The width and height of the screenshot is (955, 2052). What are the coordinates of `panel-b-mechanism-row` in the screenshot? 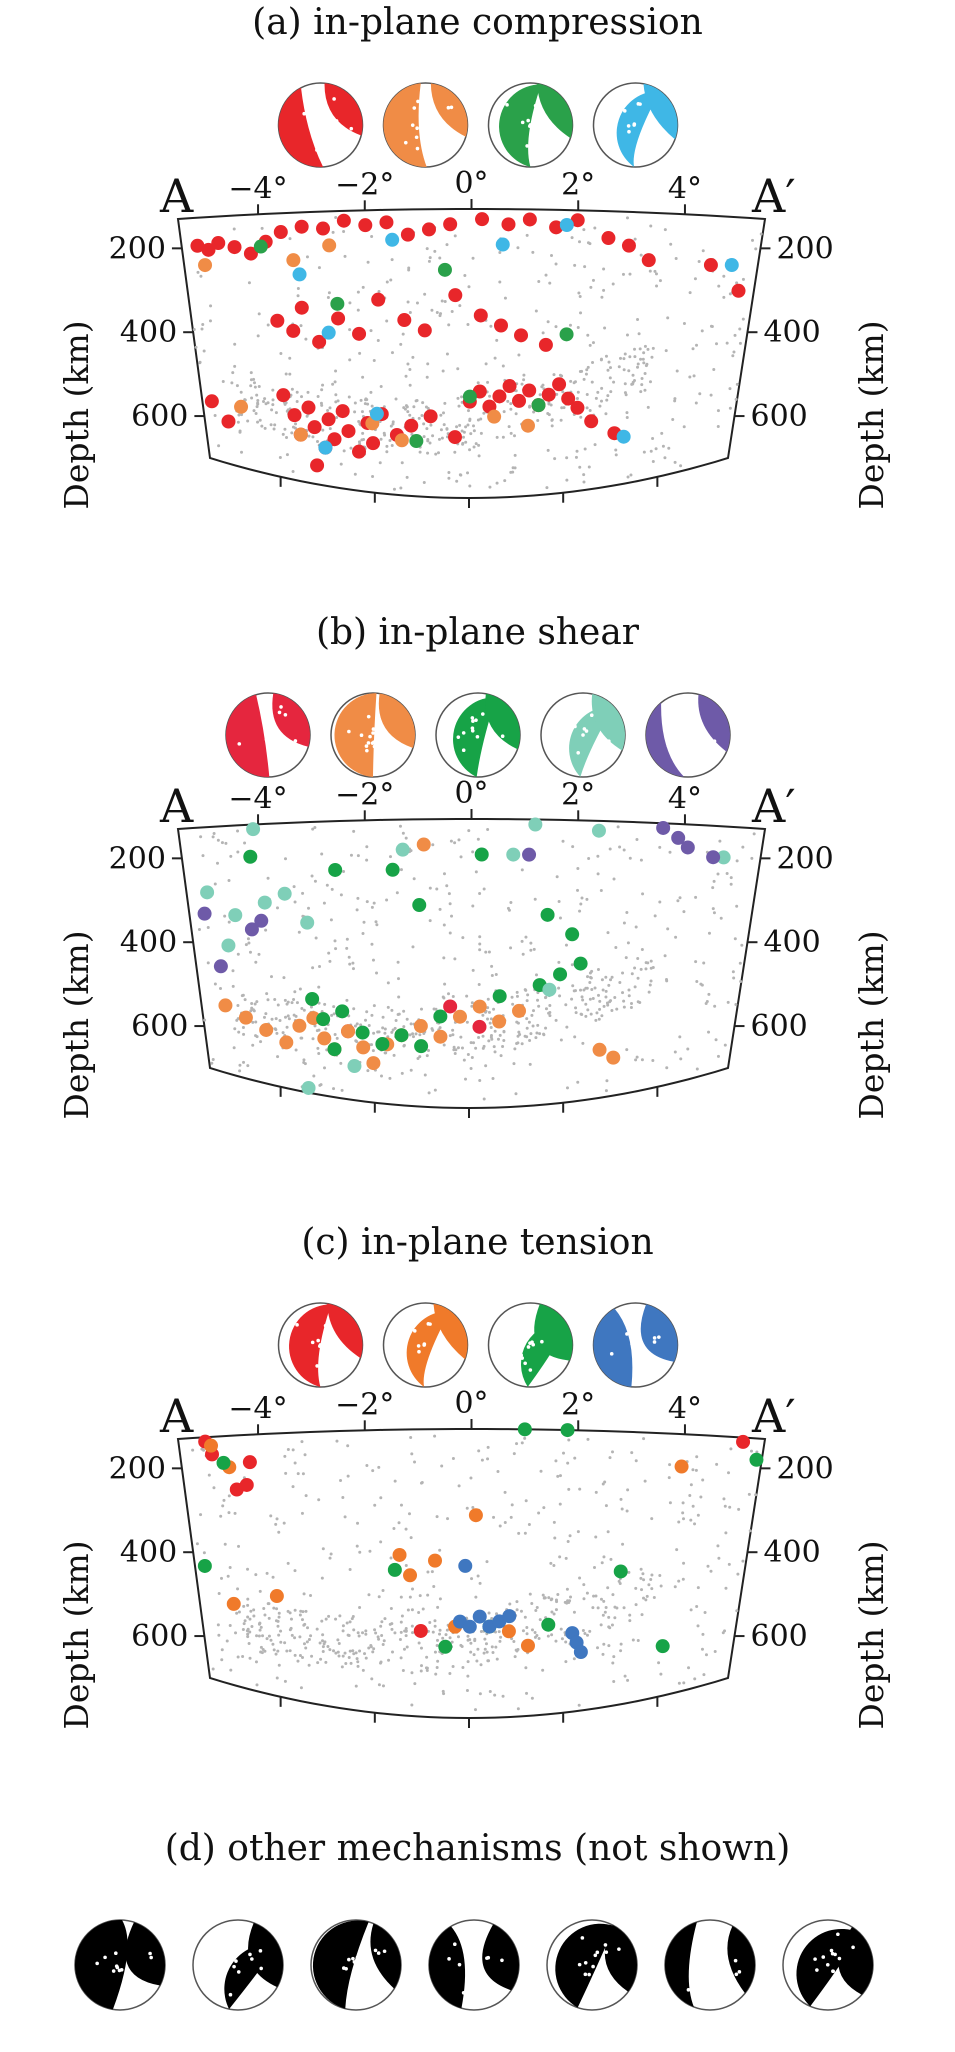 It's located at (478, 735).